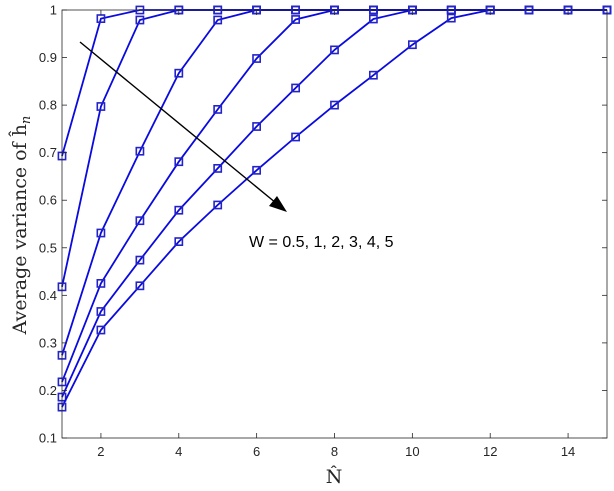 The height and width of the screenshot is (491, 614). I want to click on y-tick-label: 0.5, so click(48, 247).